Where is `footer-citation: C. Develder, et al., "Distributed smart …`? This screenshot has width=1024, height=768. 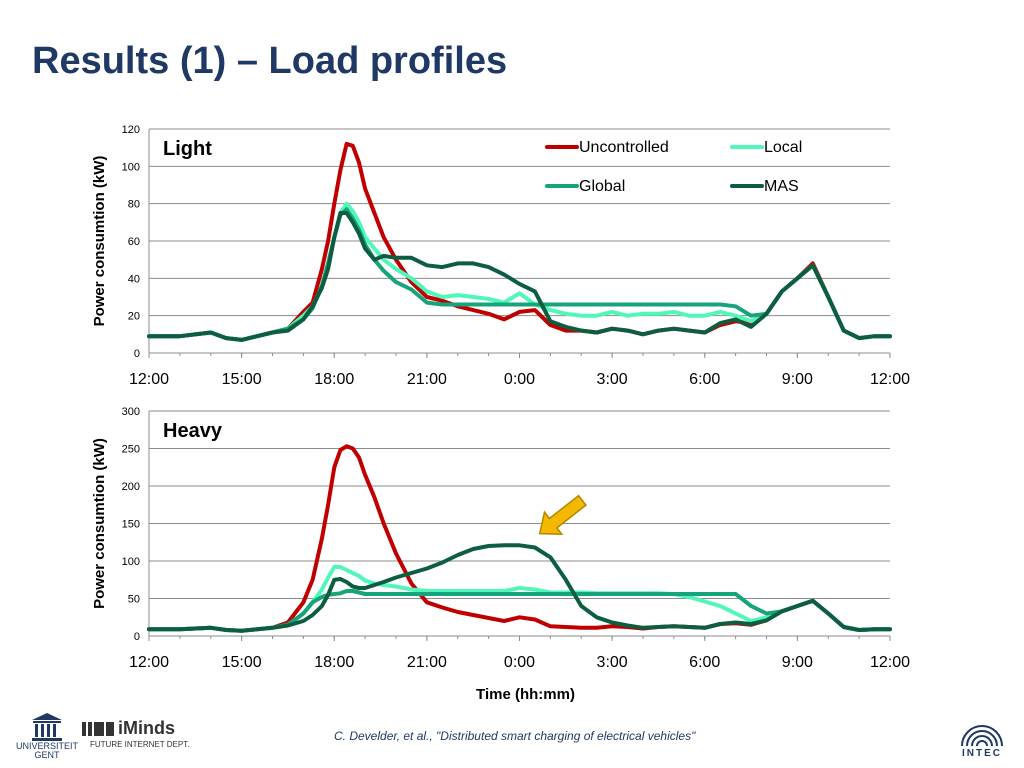 footer-citation: C. Develder, et al., "Distributed smart … is located at coordinates (515, 736).